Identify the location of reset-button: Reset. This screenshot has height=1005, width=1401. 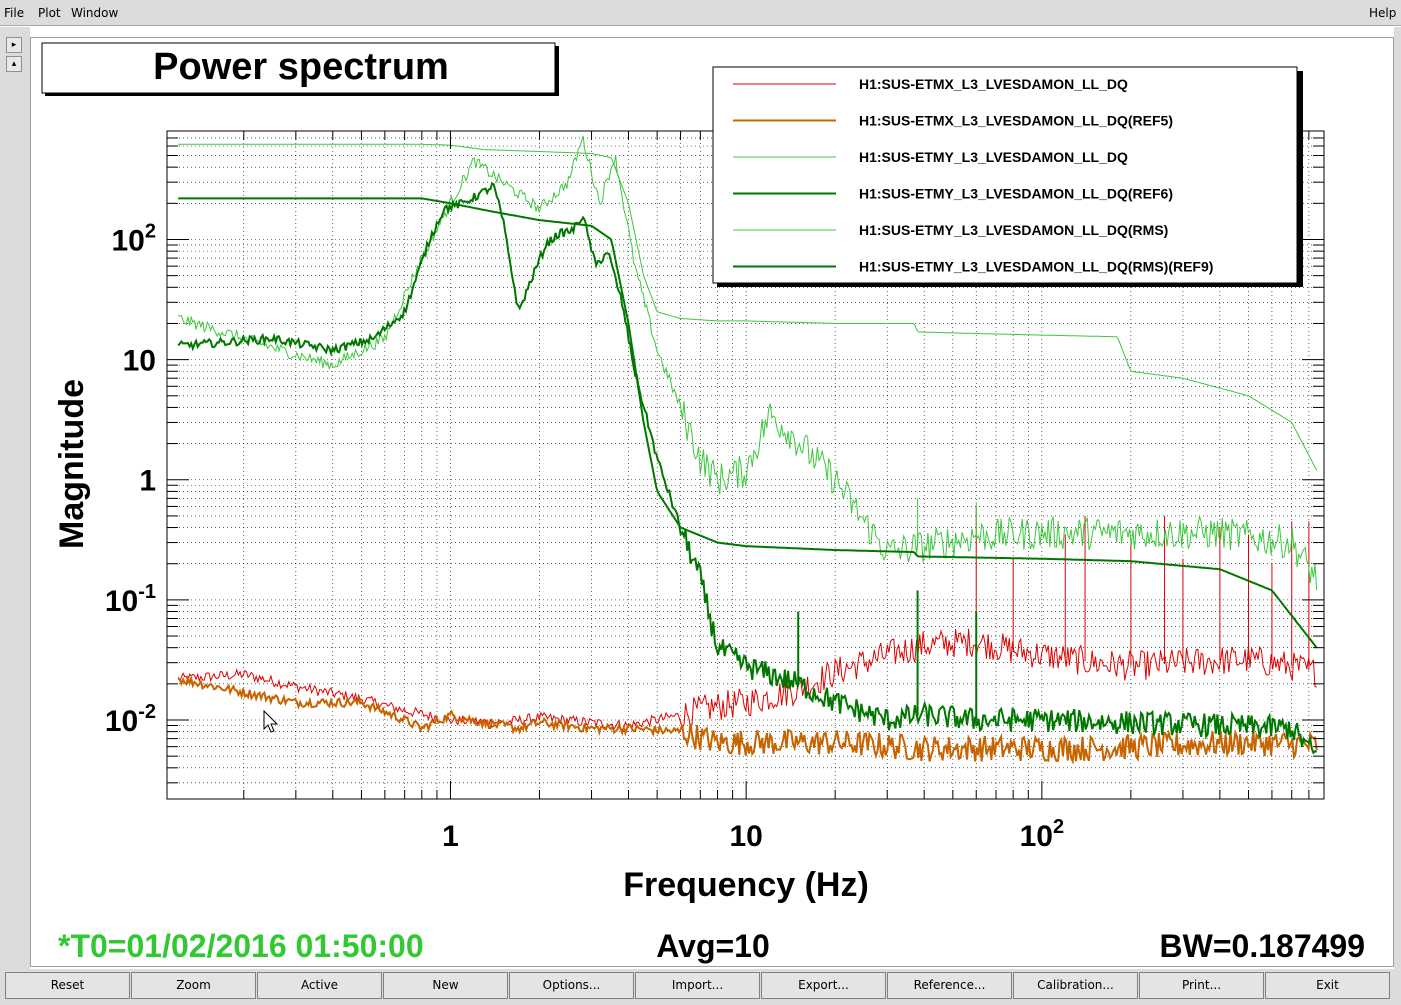
(67, 985).